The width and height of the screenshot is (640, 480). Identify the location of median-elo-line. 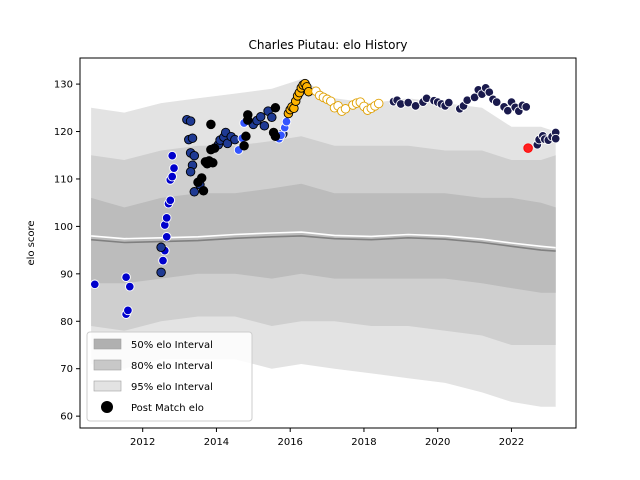
(323, 243).